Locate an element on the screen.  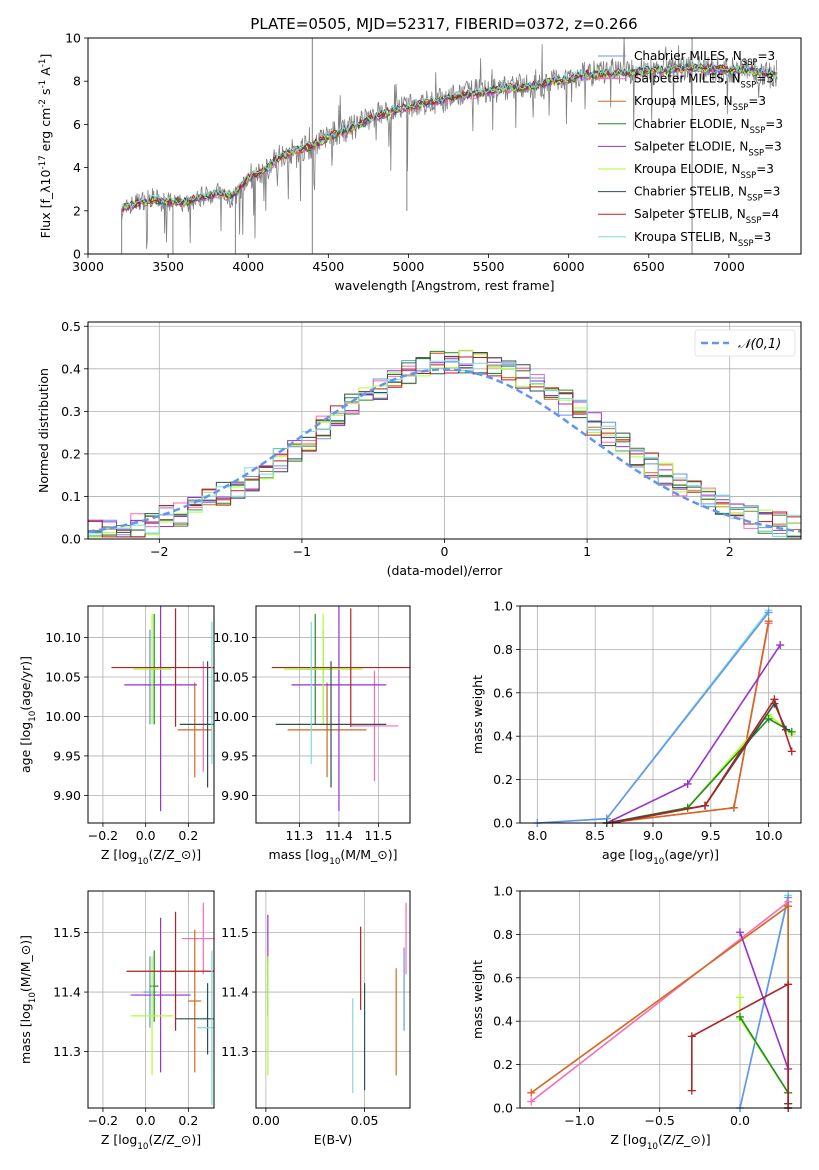
x-tick-label: 3000 is located at coordinates (88, 266).